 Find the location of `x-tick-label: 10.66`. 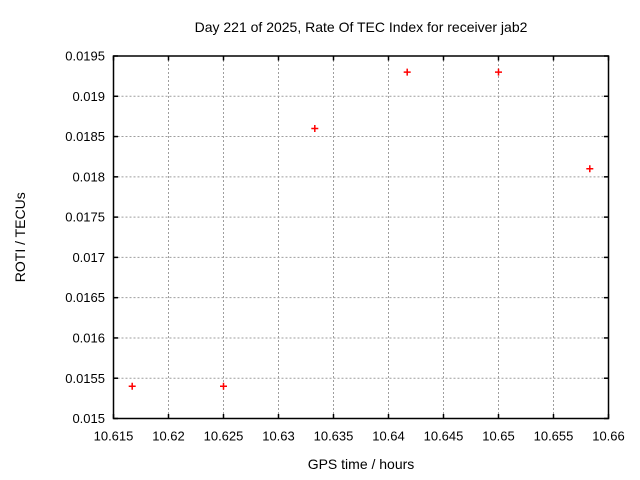

x-tick-label: 10.66 is located at coordinates (608, 436).